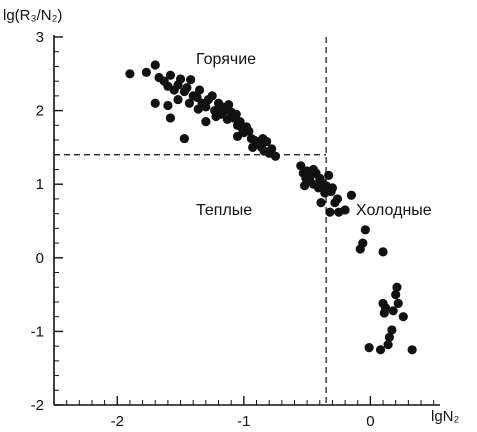 The width and height of the screenshot is (477, 432). Describe the element at coordinates (32, 15) in the screenshot. I see `y-axis-title: lg(R₃/N₂)` at that location.